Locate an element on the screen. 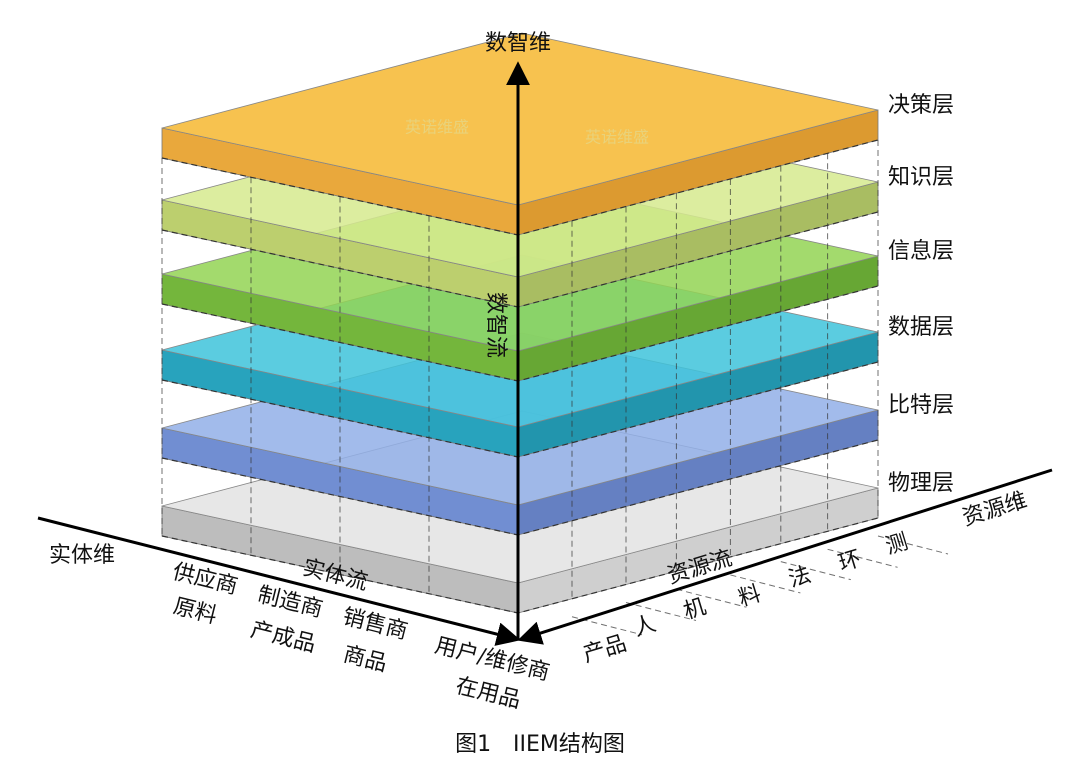 Image resolution: width=1080 pixels, height=772 pixels. layer-label: 信息层 is located at coordinates (921, 251).